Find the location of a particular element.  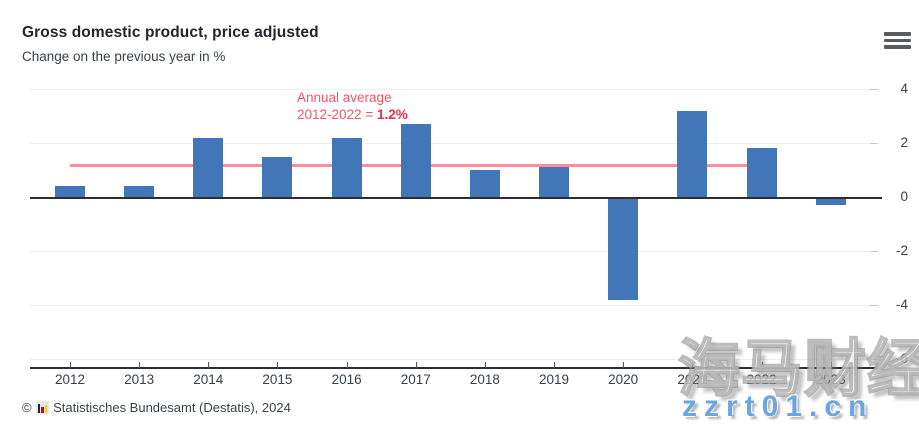

y-axis-label: -6 is located at coordinates (901, 358).